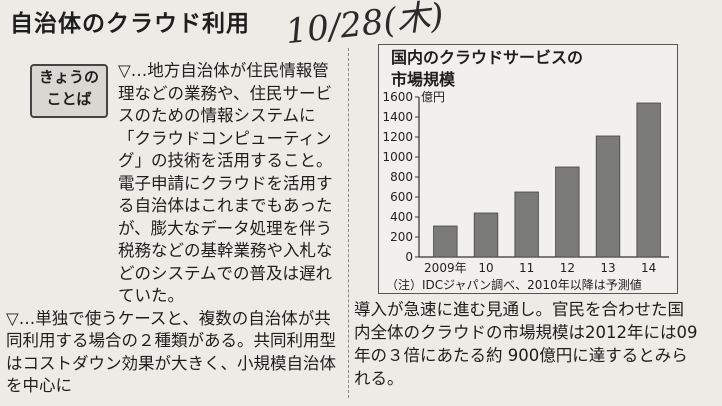 This screenshot has height=406, width=722. I want to click on keyword-badge: きょうの ことば, so click(69, 91).